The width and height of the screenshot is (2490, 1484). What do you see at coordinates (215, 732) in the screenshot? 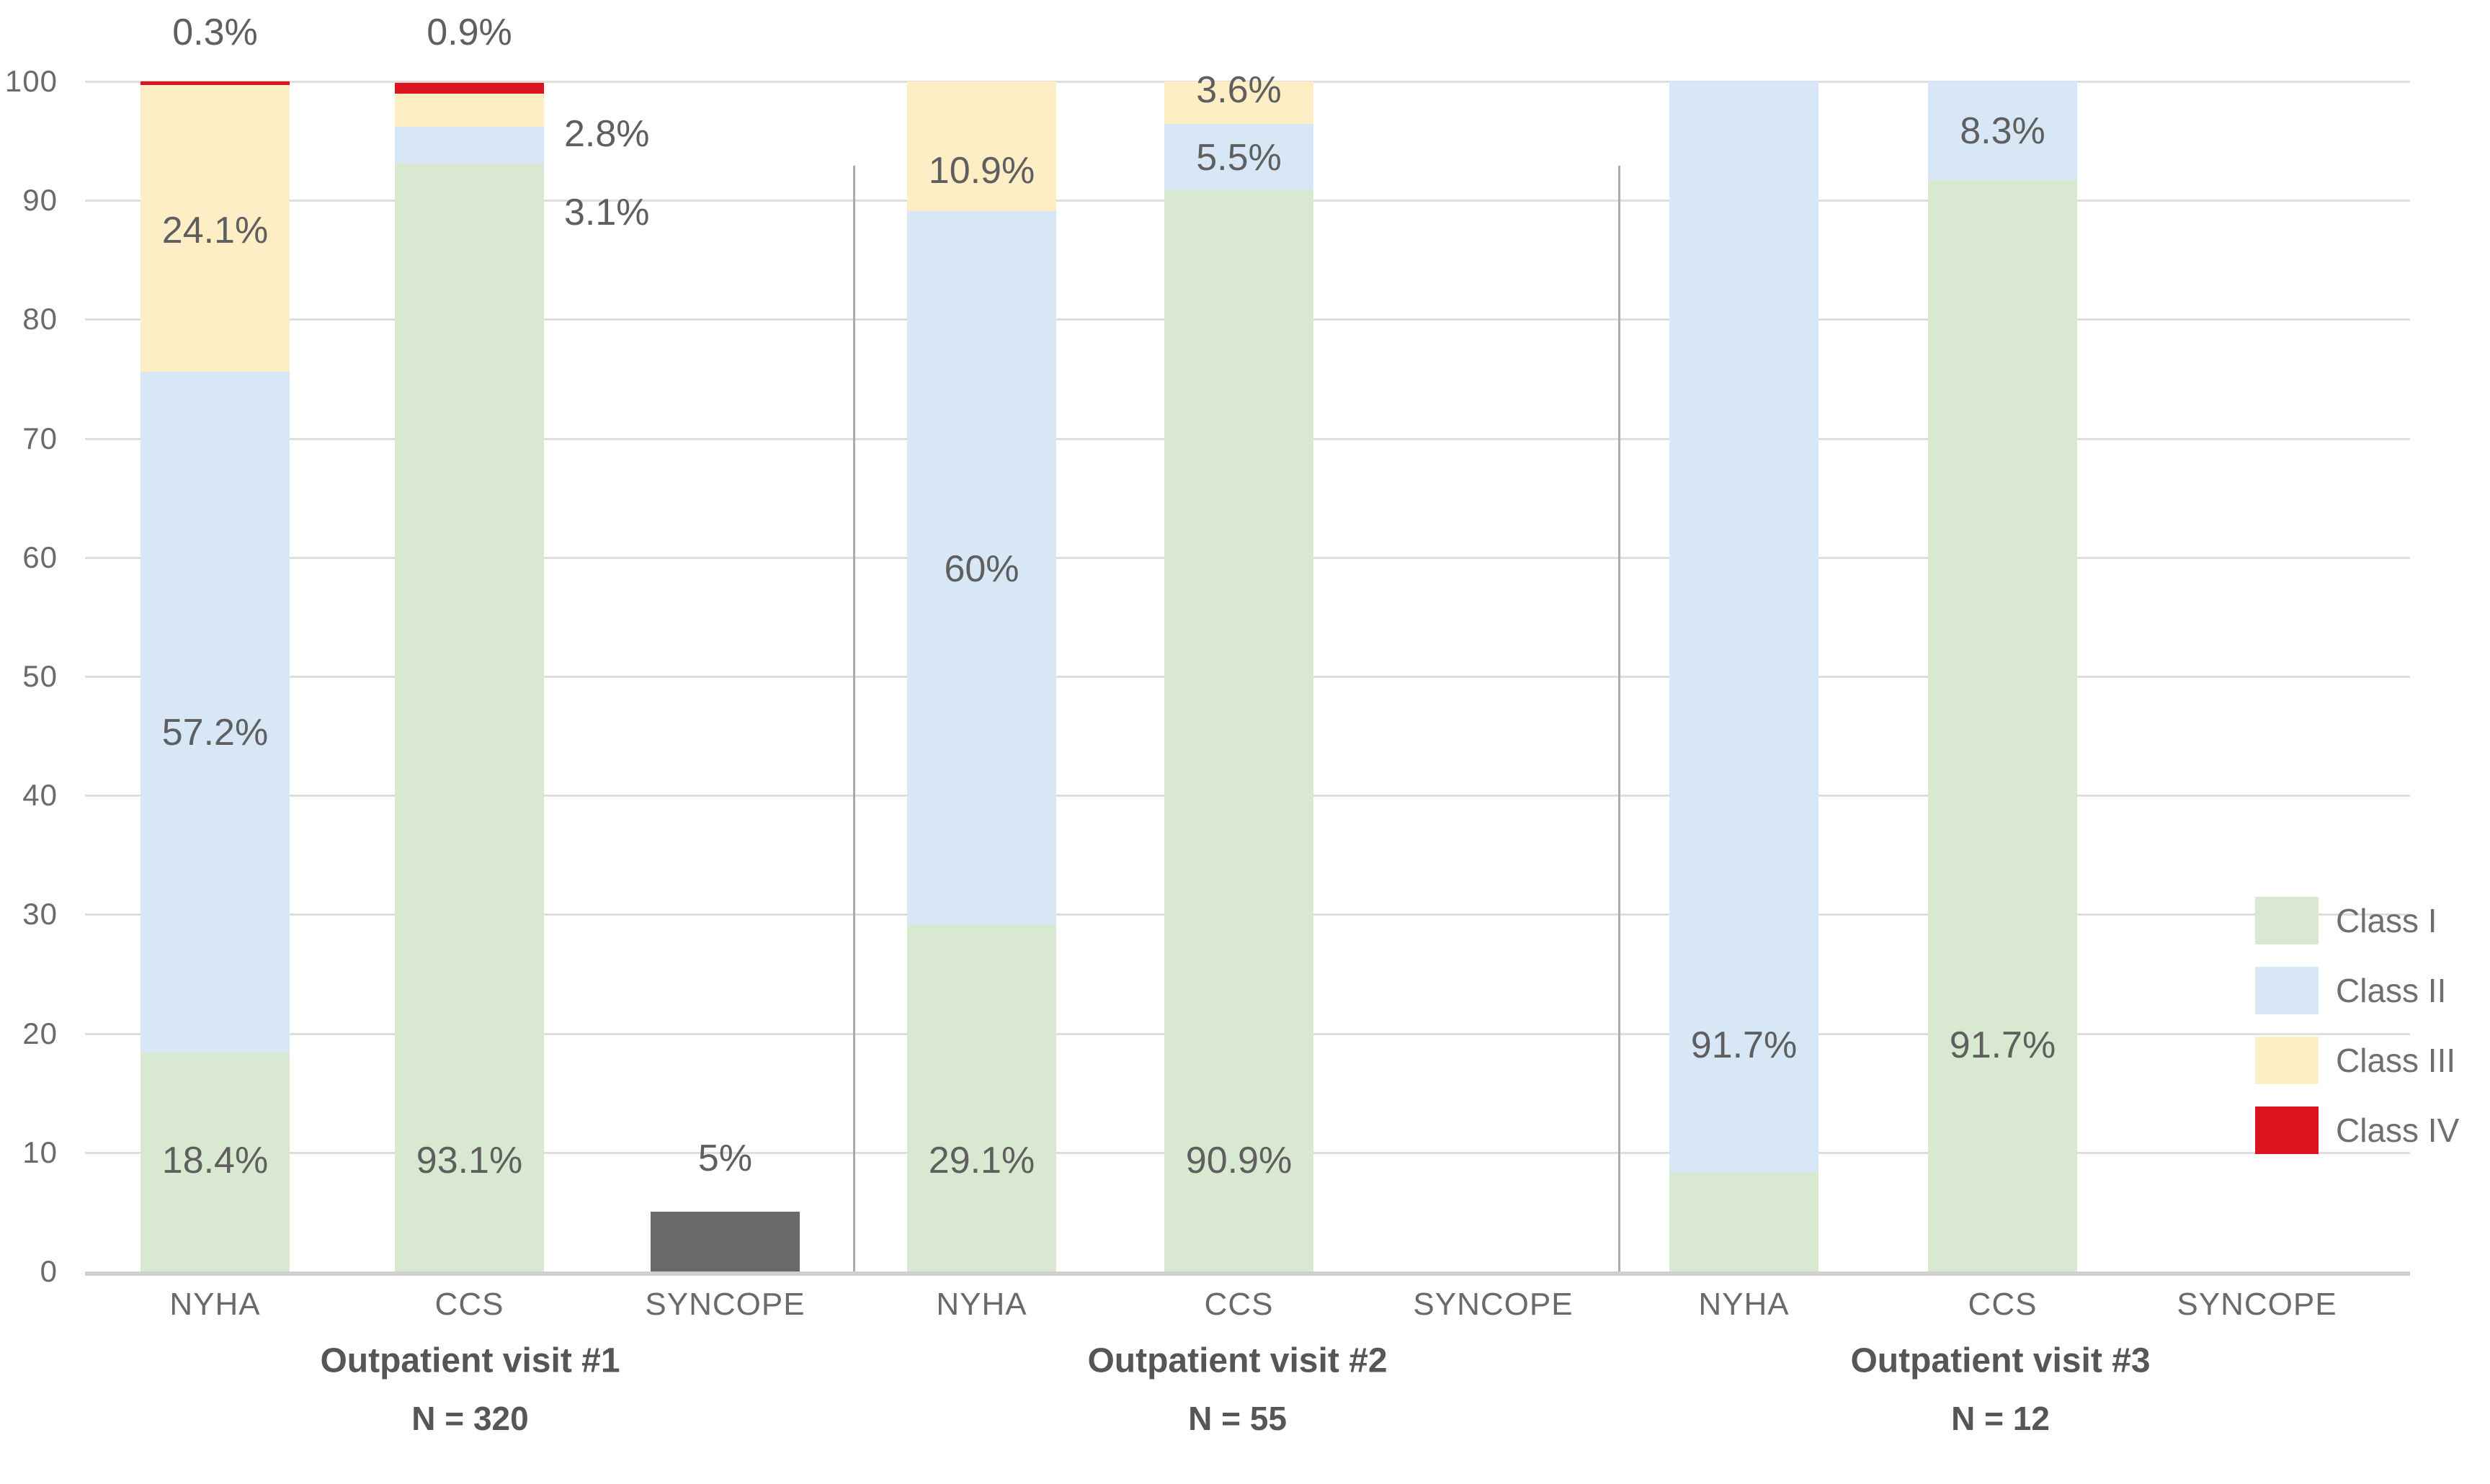
I see `data-label: 57.2%` at bounding box center [215, 732].